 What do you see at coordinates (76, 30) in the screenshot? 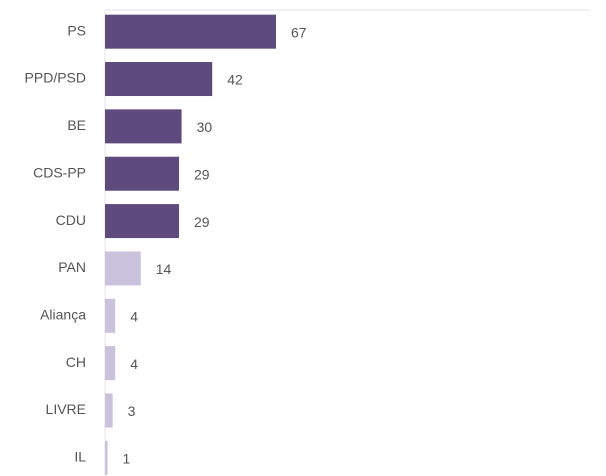
I see `category-label: PS` at bounding box center [76, 30].